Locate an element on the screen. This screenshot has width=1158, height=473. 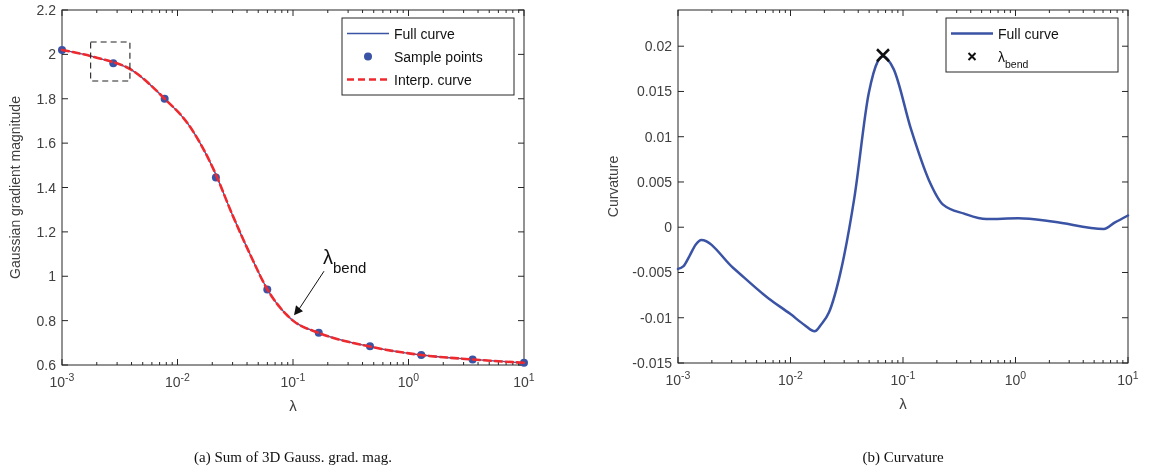
y-tick-label: 0.015 is located at coordinates (654, 91).